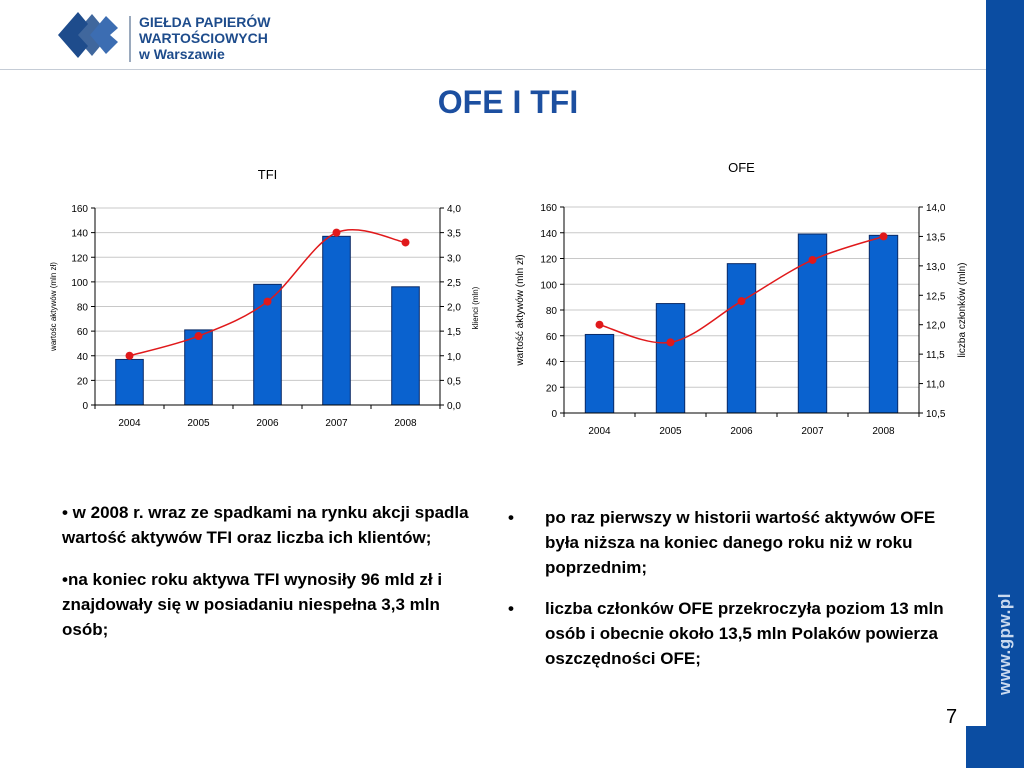 Image resolution: width=1024 pixels, height=768 pixels. I want to click on y2-tick-label: 12,5, so click(936, 296).